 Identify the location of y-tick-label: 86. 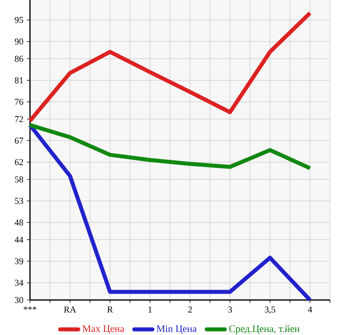
(19, 59).